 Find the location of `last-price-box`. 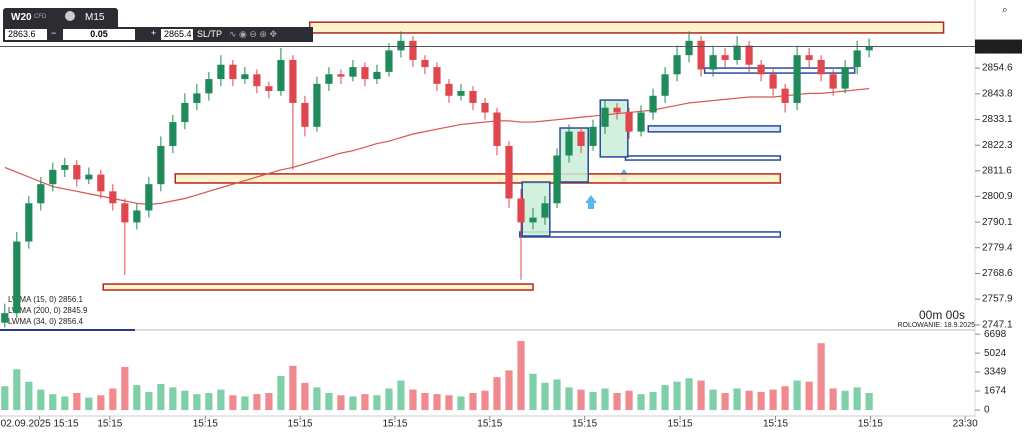

last-price-box is located at coordinates (998, 46).